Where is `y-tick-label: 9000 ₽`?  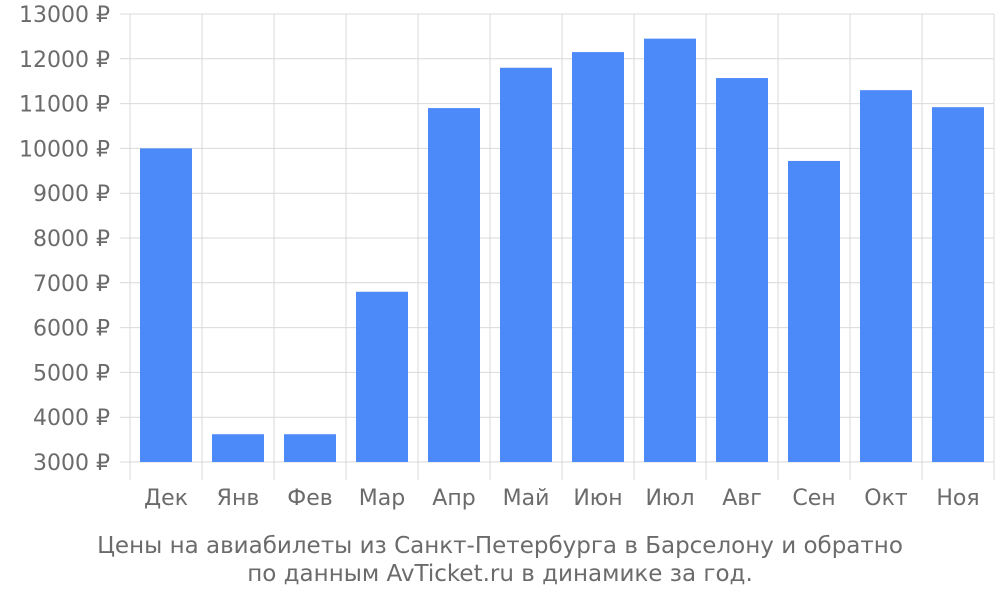 y-tick-label: 9000 ₽ is located at coordinates (71, 194).